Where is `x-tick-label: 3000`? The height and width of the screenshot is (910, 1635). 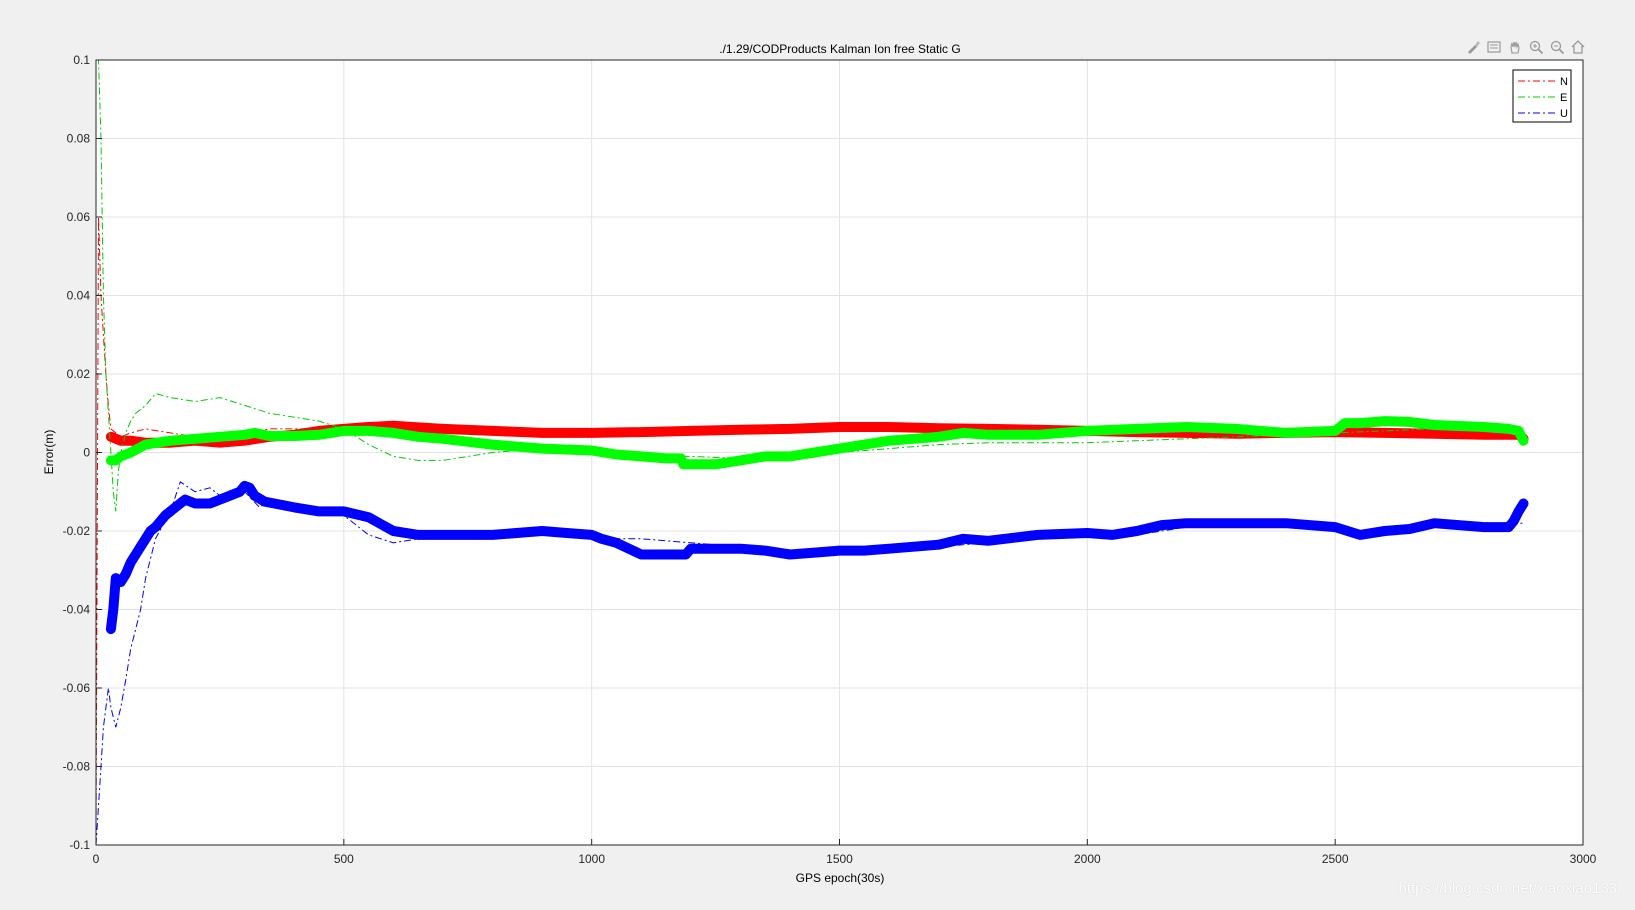 x-tick-label: 3000 is located at coordinates (1583, 859).